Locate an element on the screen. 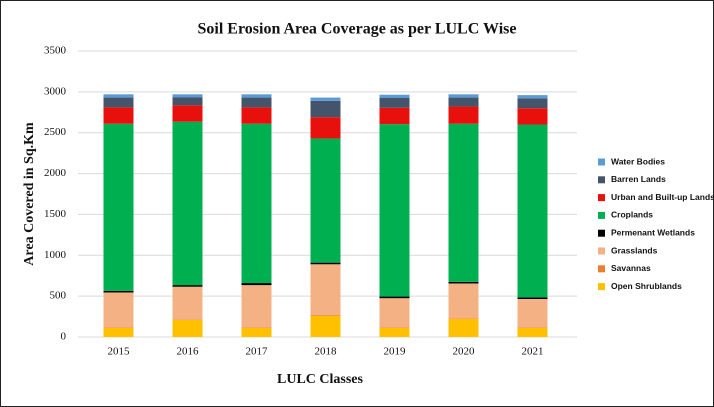  legend-label: Water Bodies is located at coordinates (638, 161).